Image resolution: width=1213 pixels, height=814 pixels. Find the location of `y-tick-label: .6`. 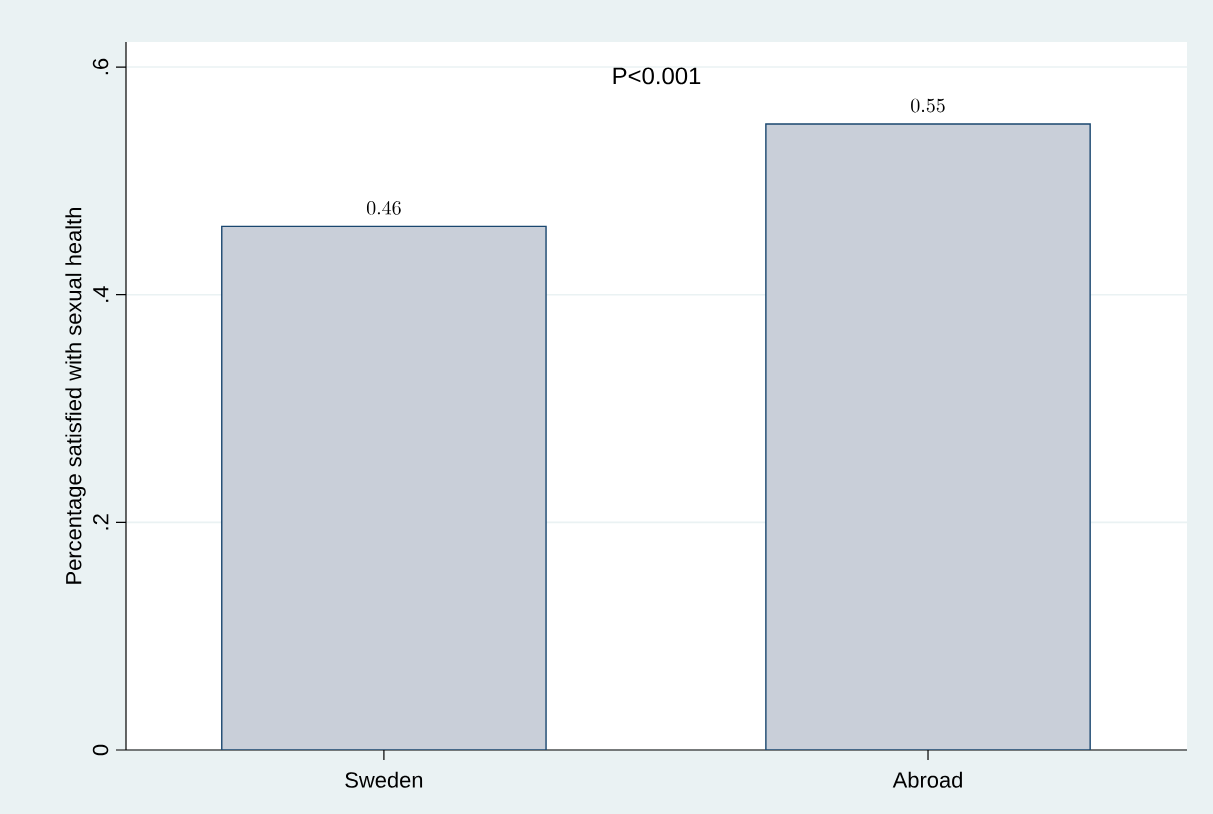

y-tick-label: .6 is located at coordinates (100, 66).